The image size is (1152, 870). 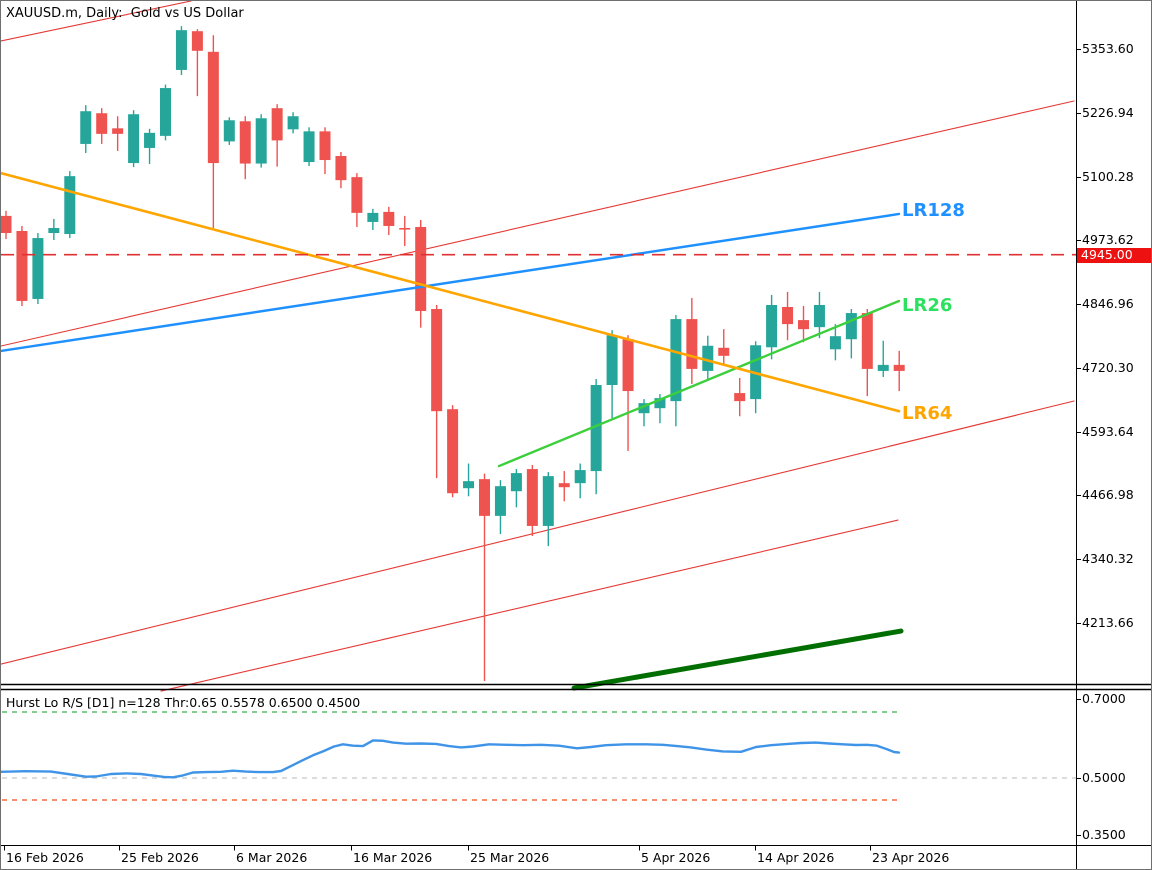 What do you see at coordinates (933, 210) in the screenshot?
I see `lr128-line-label: LR128` at bounding box center [933, 210].